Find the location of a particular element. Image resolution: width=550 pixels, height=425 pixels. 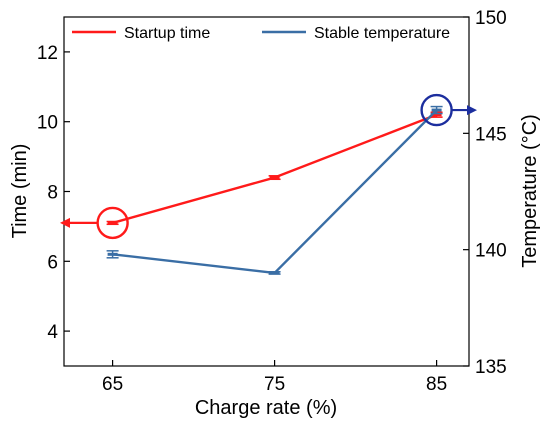

x-tick-label: 75 is located at coordinates (274, 384).